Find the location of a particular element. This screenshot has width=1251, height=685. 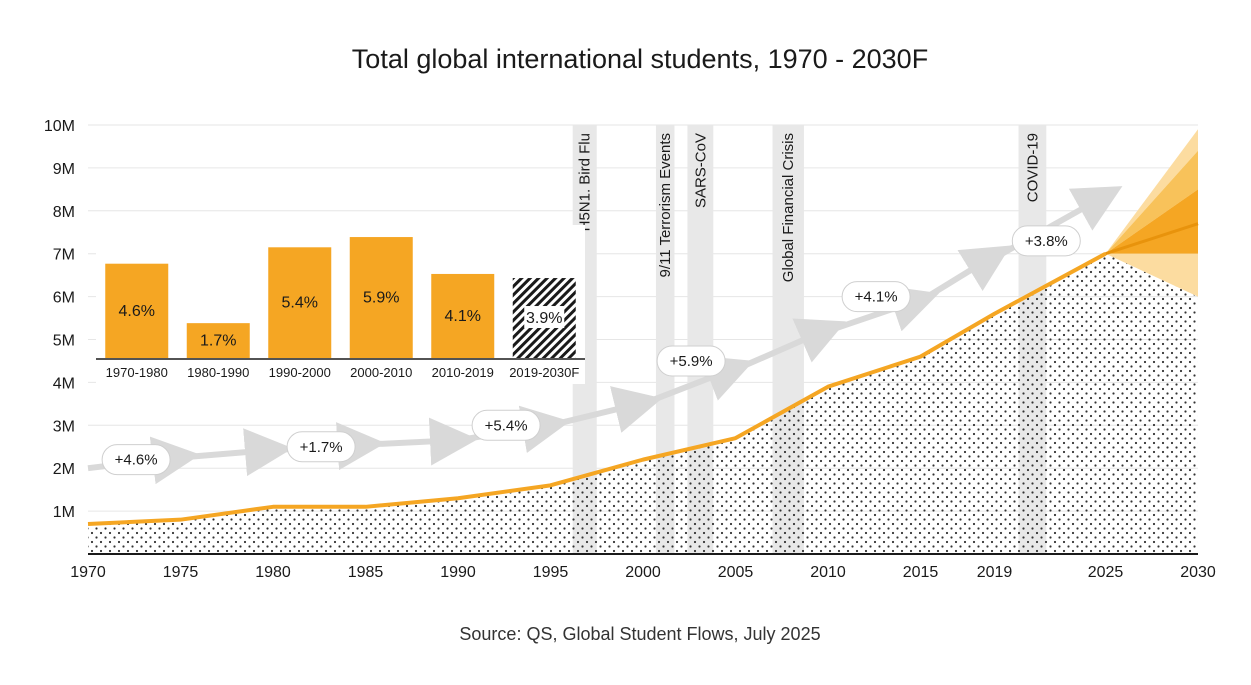

forecast-central-line is located at coordinates (1152, 239).